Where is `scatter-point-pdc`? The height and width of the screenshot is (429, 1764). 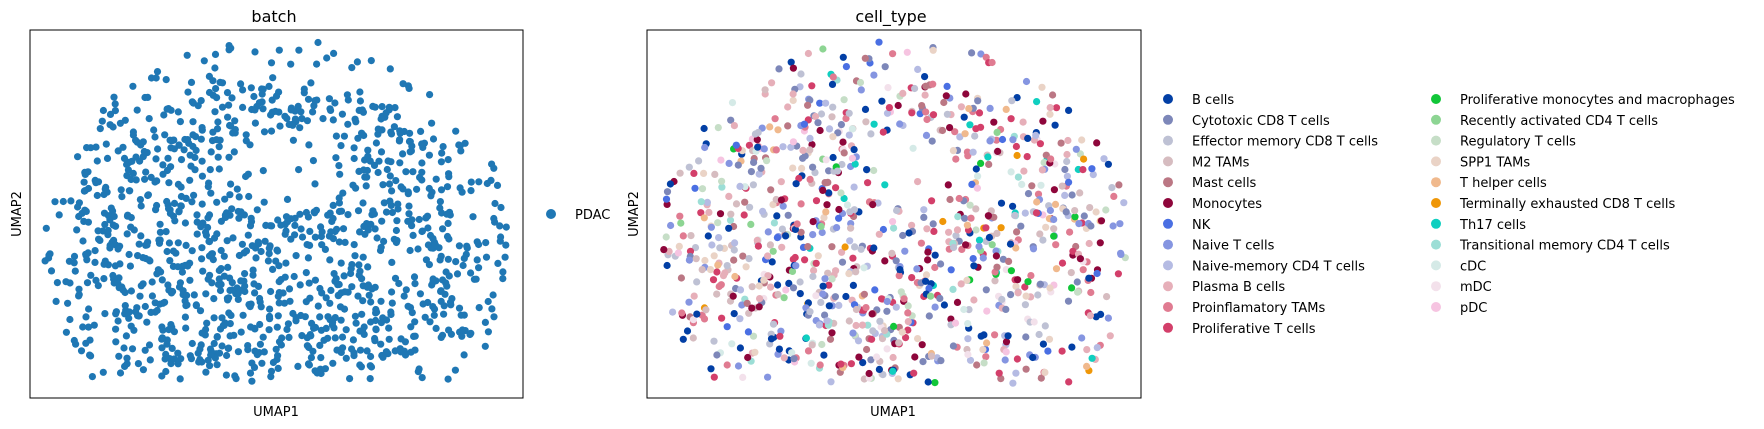
scatter-point-pdc is located at coordinates (907, 52).